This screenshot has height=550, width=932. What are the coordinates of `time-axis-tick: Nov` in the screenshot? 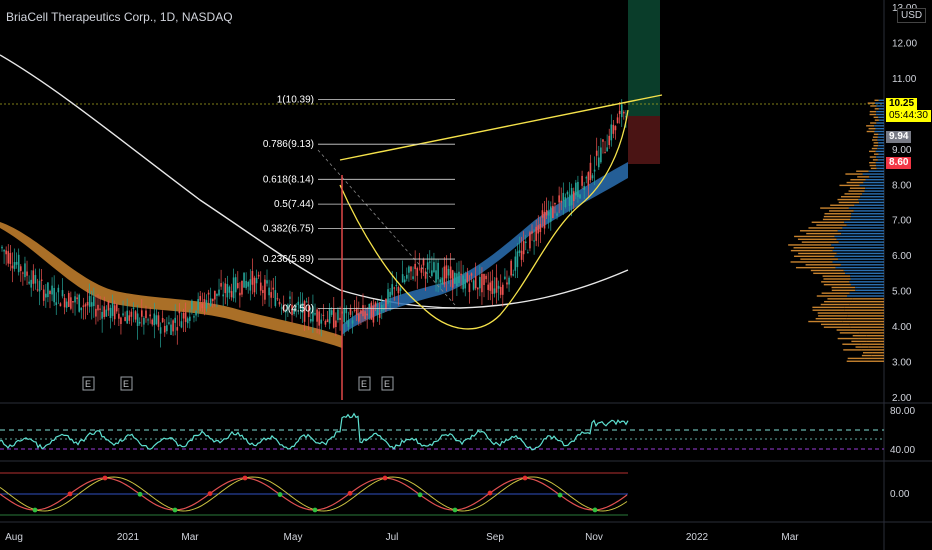 It's located at (594, 537).